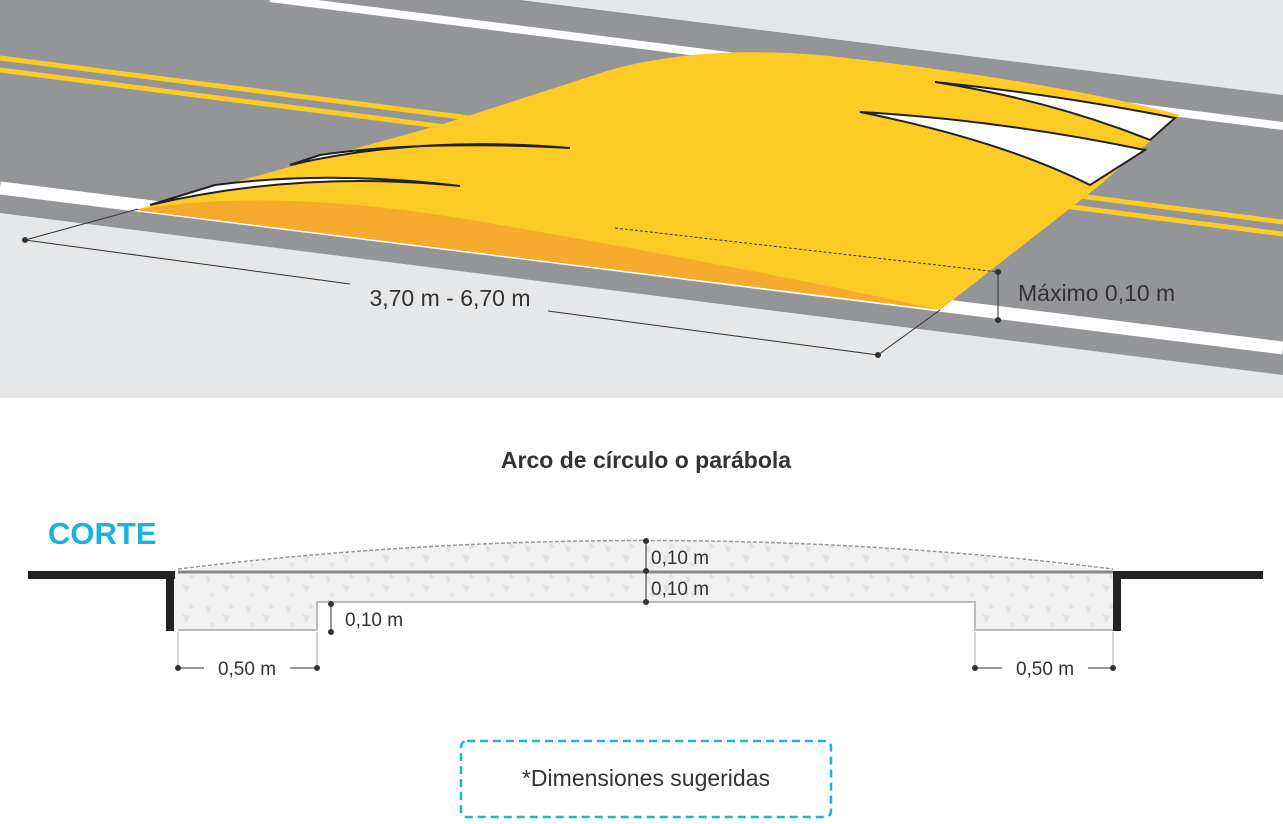 This screenshot has width=1283, height=824. What do you see at coordinates (537, 255) in the screenshot?
I see `bump-shade` at bounding box center [537, 255].